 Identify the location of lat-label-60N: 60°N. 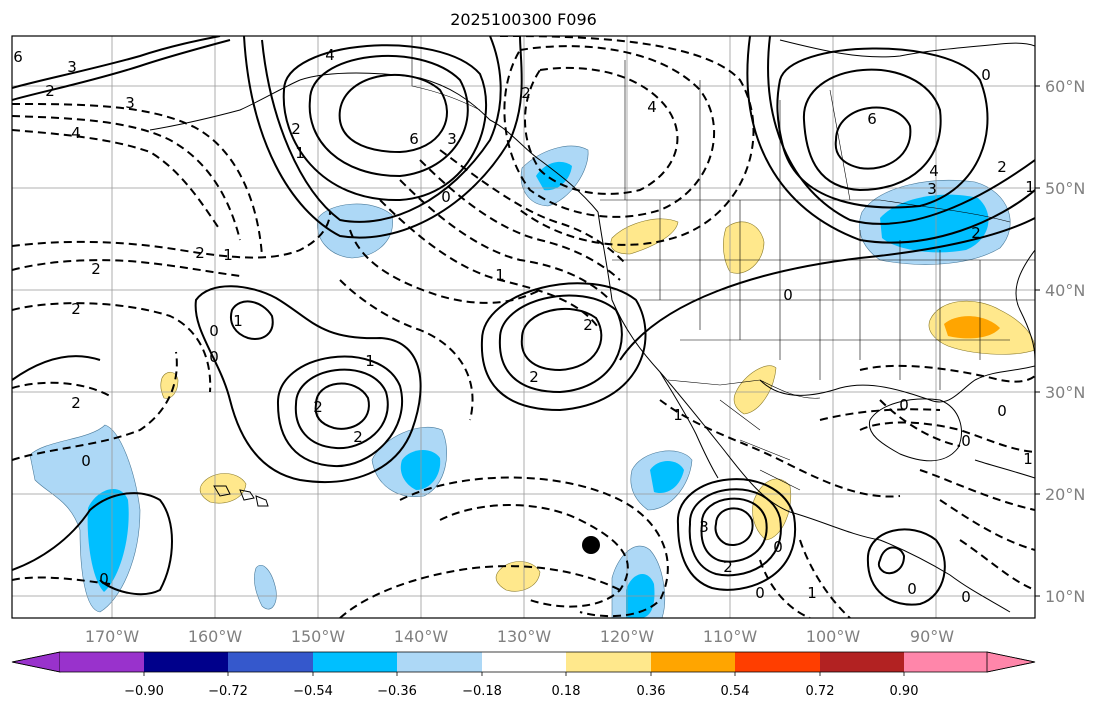
(1065, 86).